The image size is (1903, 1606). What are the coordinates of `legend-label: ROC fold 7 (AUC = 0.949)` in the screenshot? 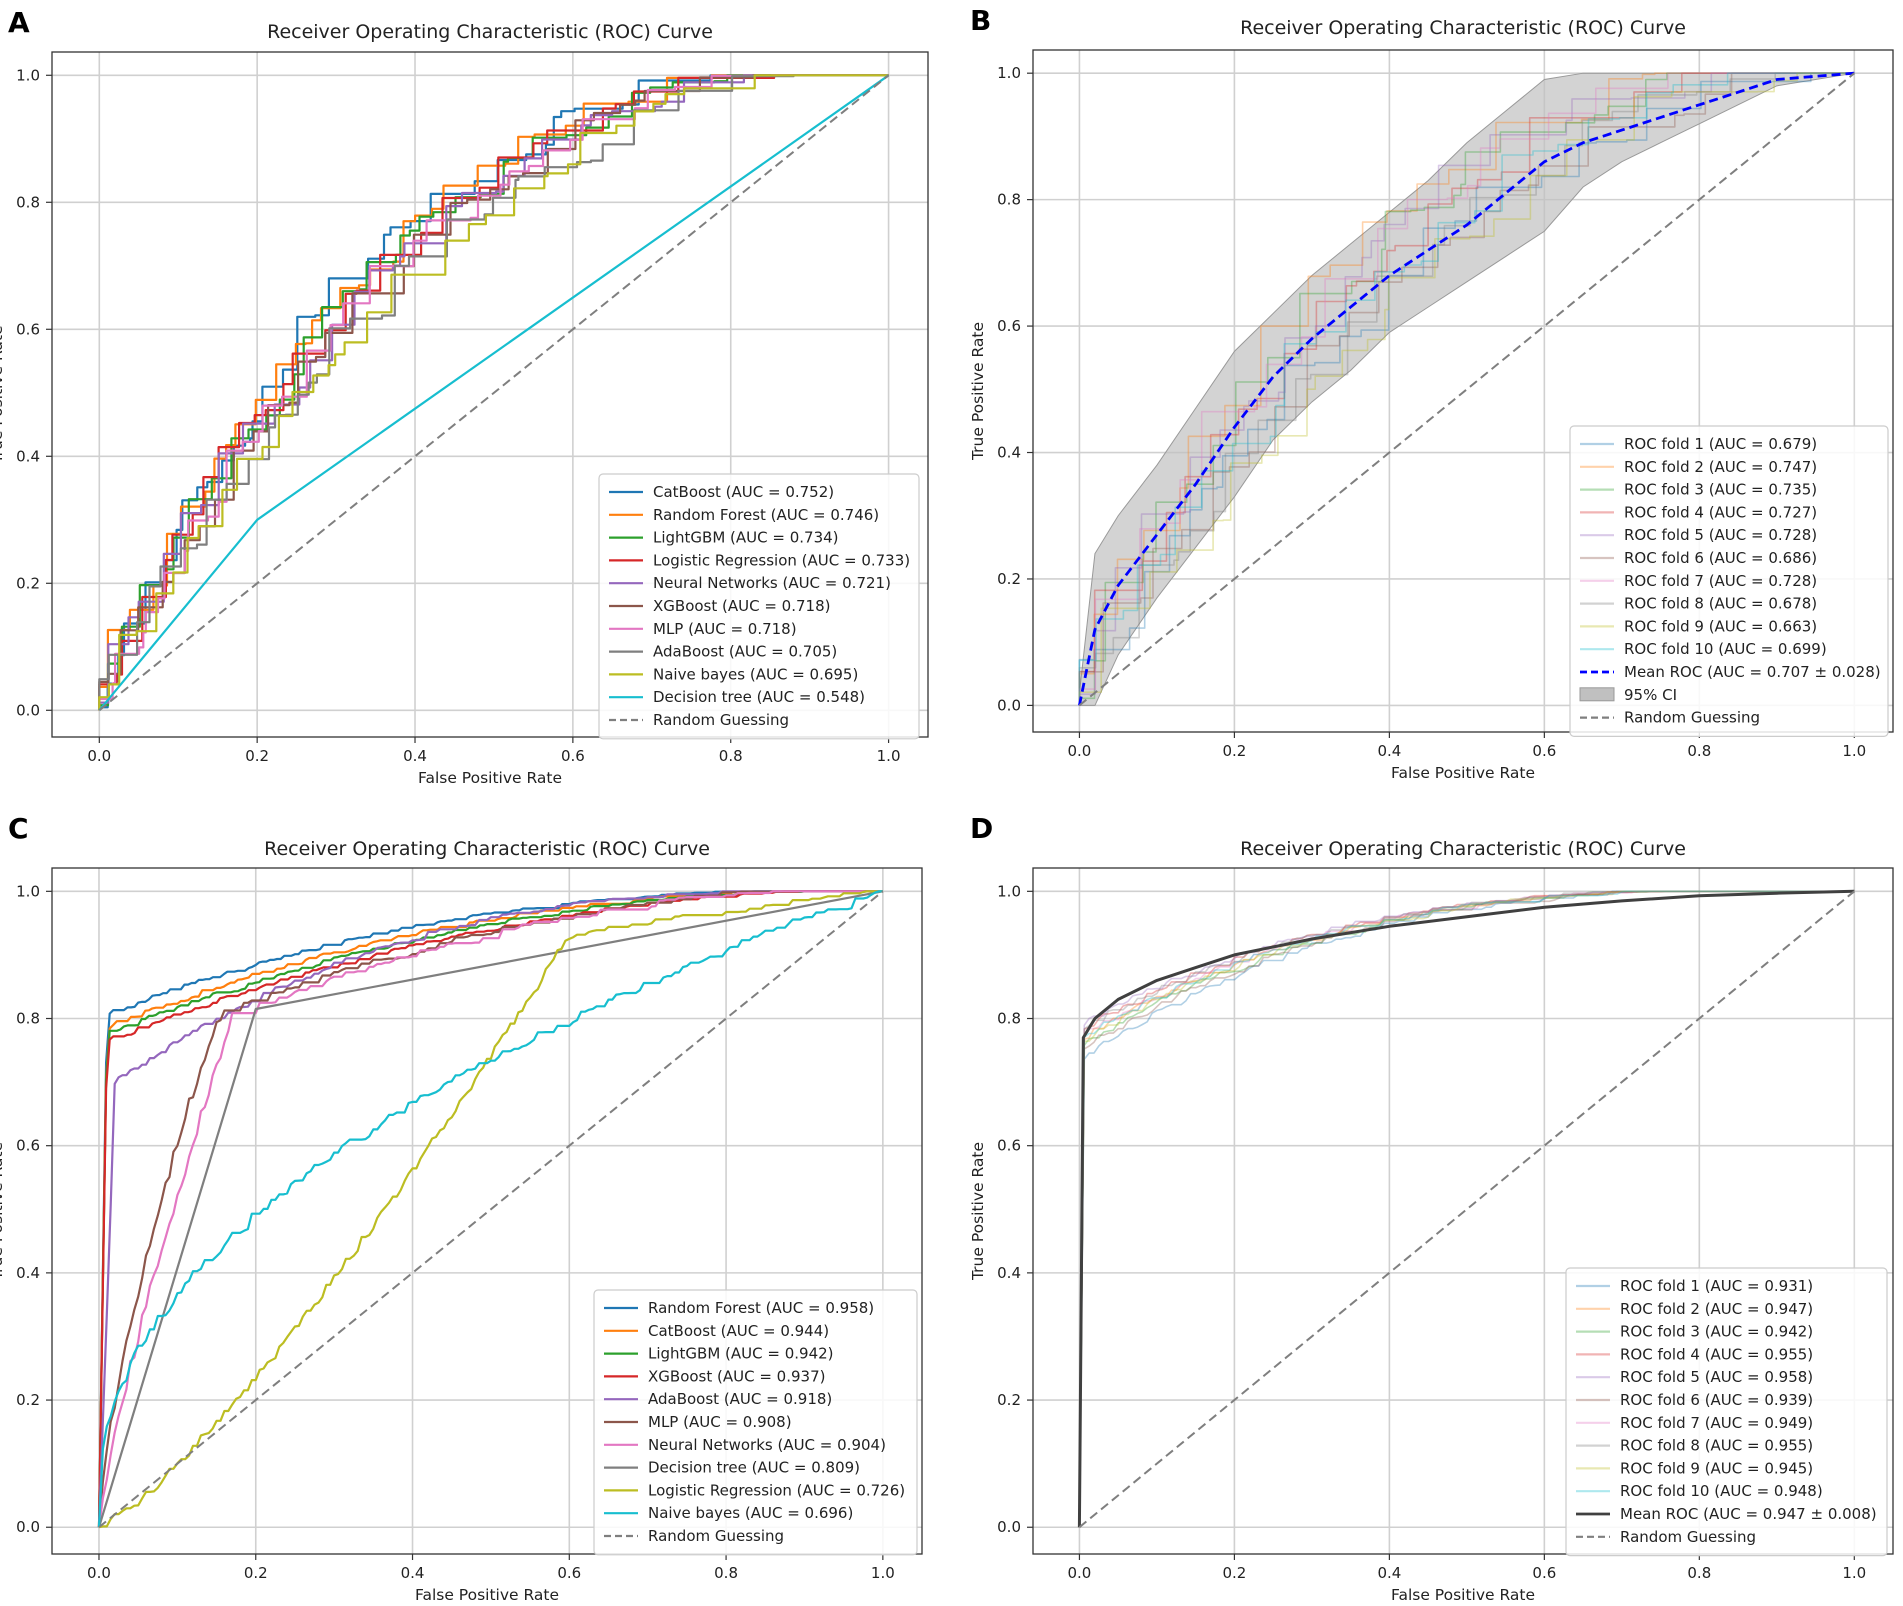 It's located at (1716, 1423).